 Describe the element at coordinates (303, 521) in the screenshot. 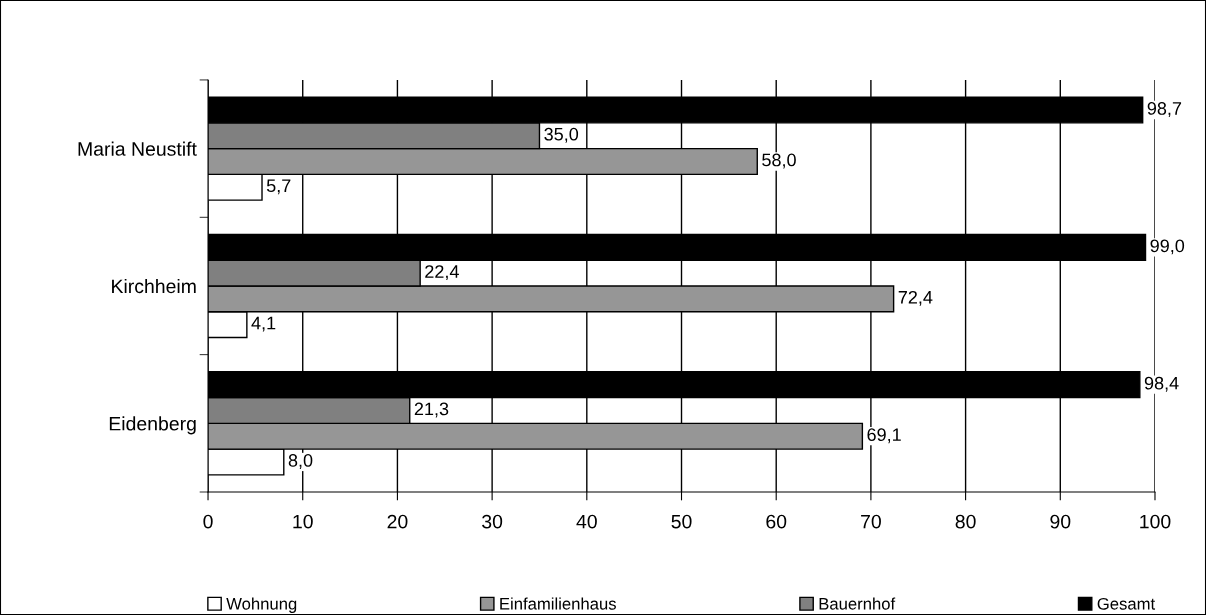

I see `x-tick-label: 10` at that location.